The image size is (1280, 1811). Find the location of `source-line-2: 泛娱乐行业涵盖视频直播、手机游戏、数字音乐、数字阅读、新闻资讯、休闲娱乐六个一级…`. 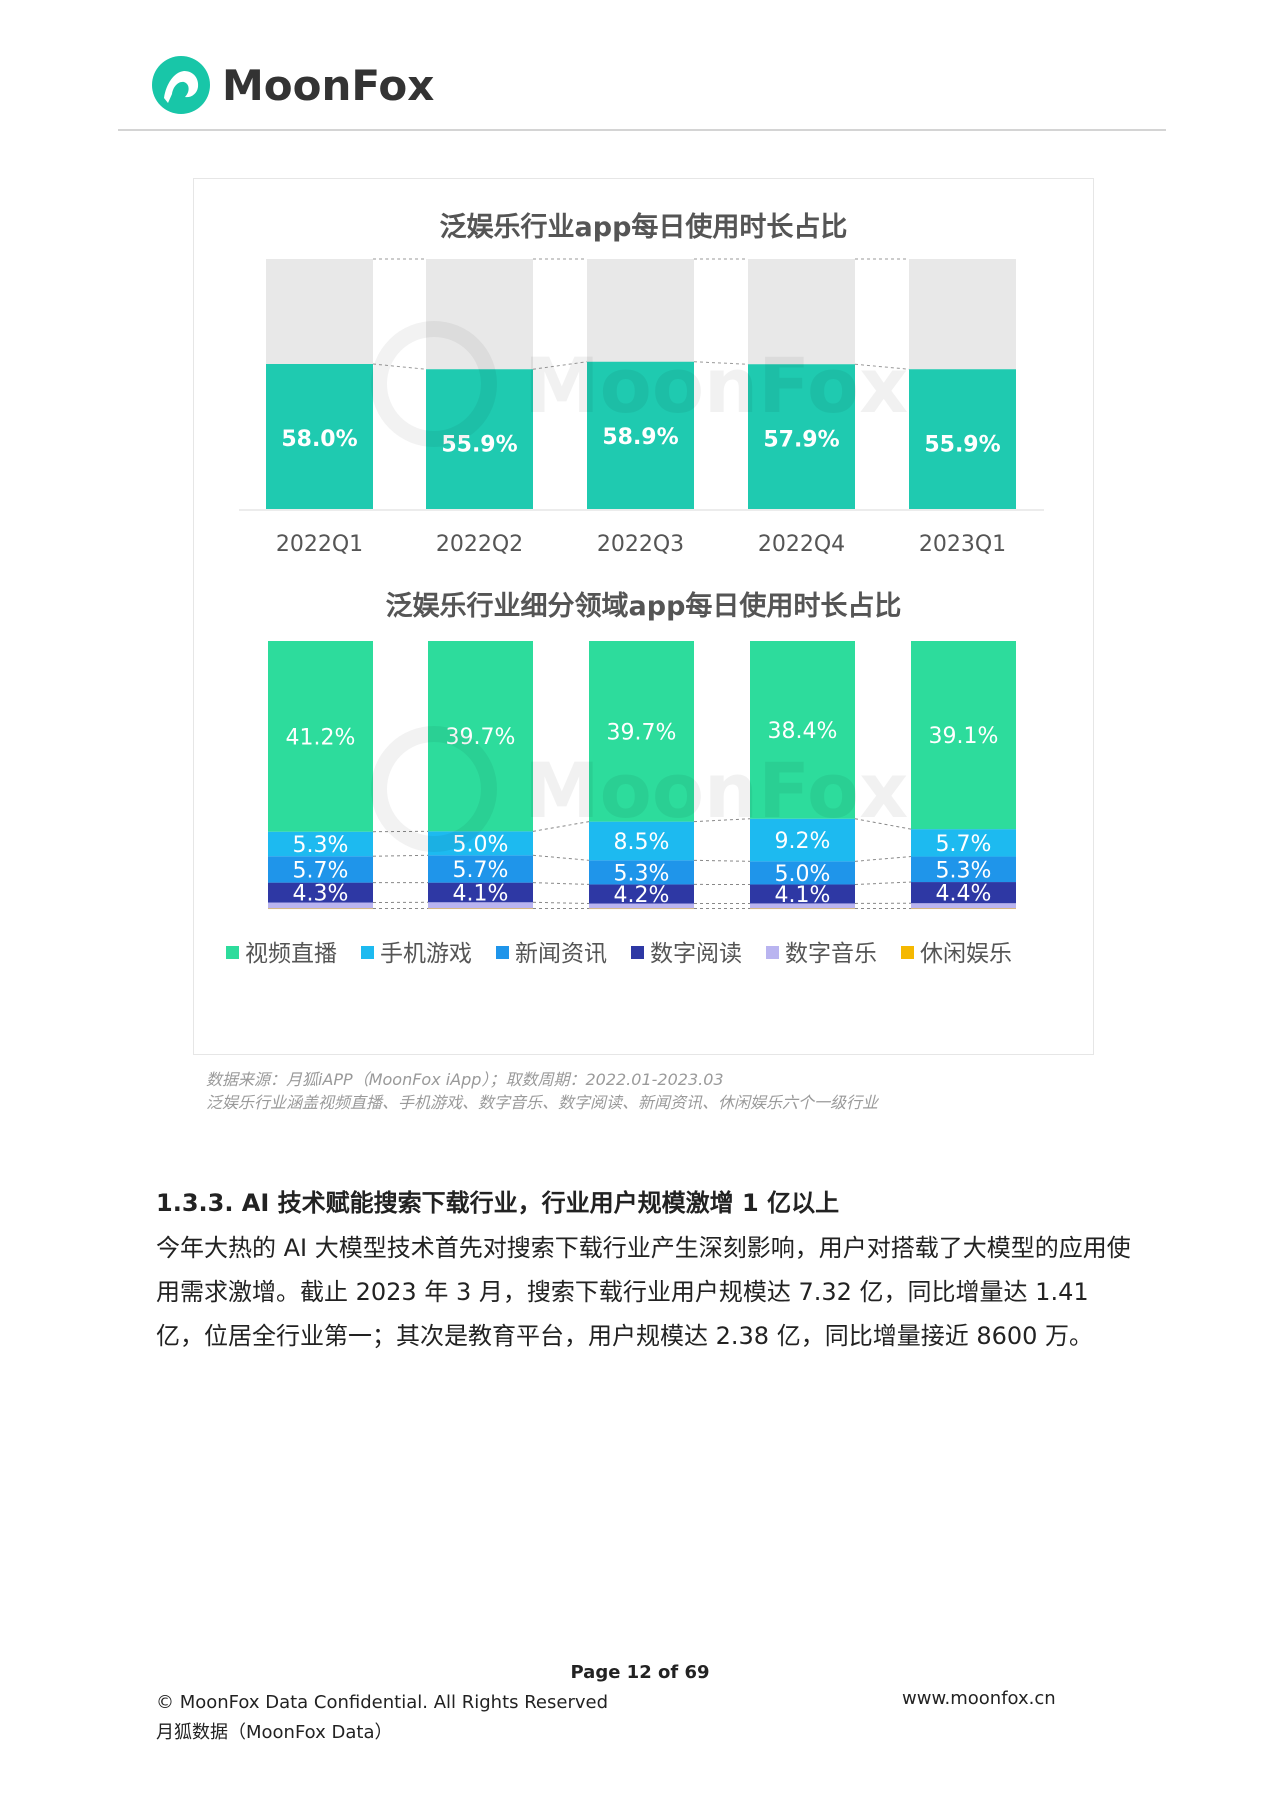

source-line-2: 泛娱乐行业涵盖视频直播、手机游戏、数字音乐、数字阅读、新闻资讯、休闲娱乐六个一级… is located at coordinates (542, 1102).